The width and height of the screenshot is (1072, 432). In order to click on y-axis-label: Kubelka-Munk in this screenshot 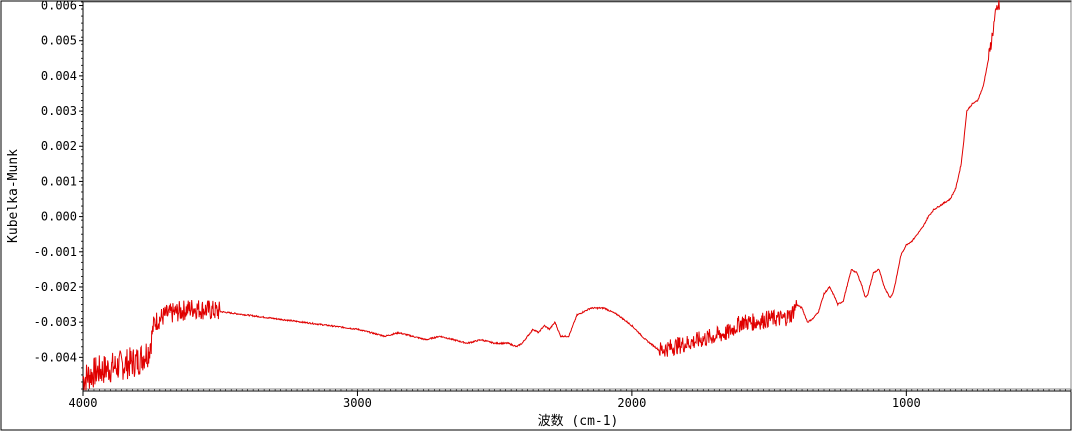, I will do `click(13, 196)`.